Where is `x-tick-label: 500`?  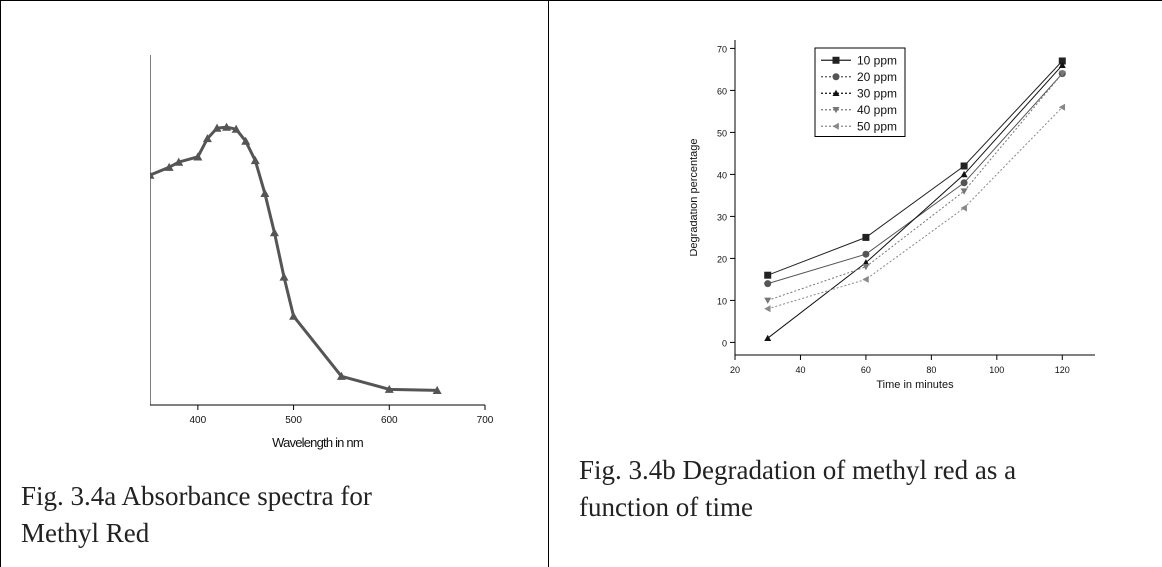 x-tick-label: 500 is located at coordinates (293, 420).